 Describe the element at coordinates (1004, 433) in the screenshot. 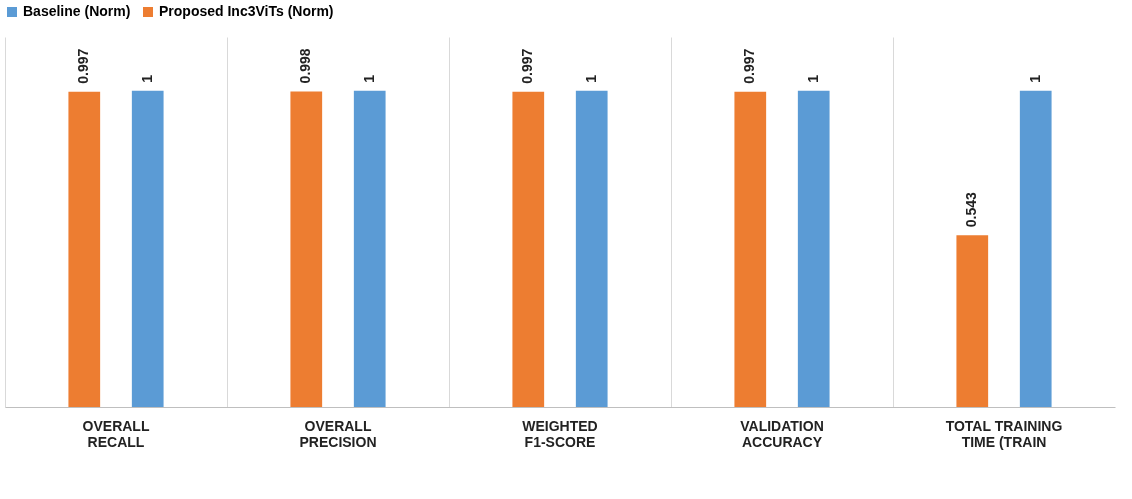

I see `x-tick-label: TOTAL TRAINING TIME (TRAIN` at that location.